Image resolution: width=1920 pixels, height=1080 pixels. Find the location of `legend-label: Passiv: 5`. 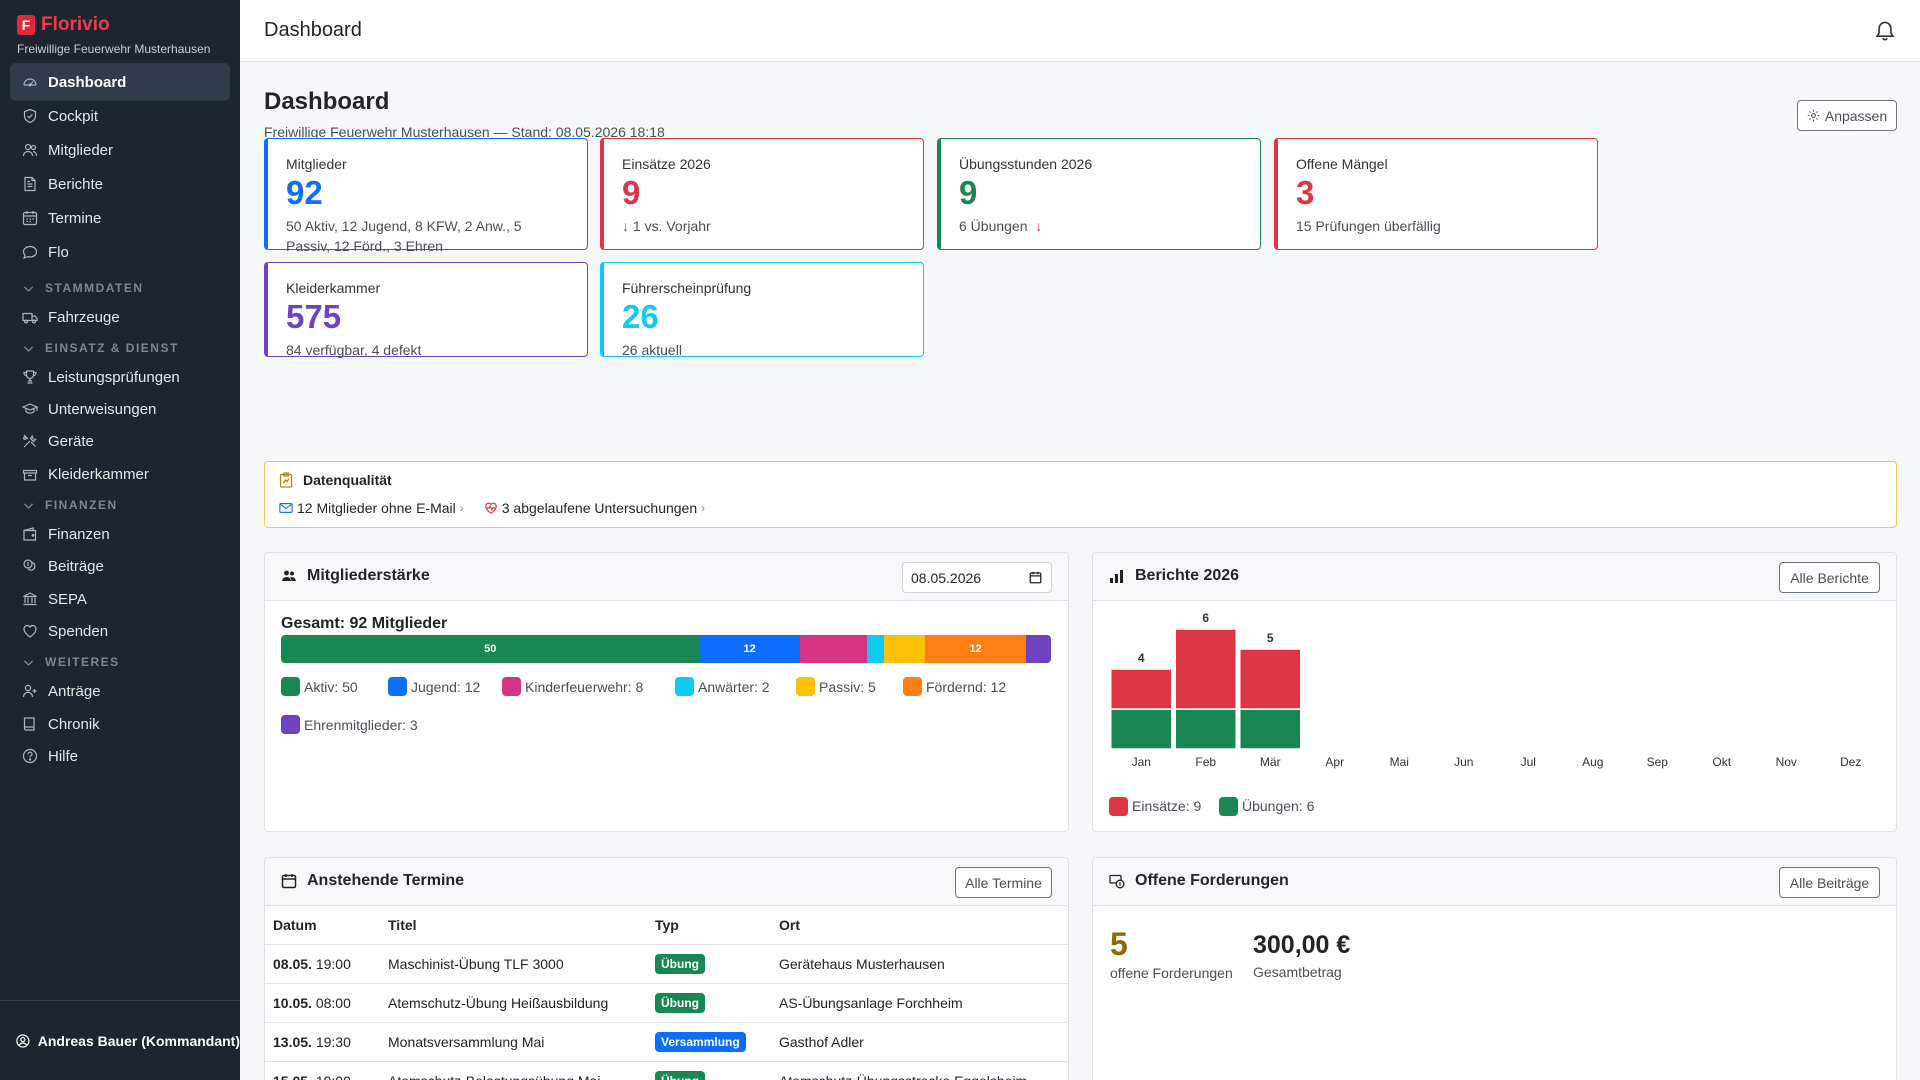

legend-label: Passiv: 5 is located at coordinates (847, 686).